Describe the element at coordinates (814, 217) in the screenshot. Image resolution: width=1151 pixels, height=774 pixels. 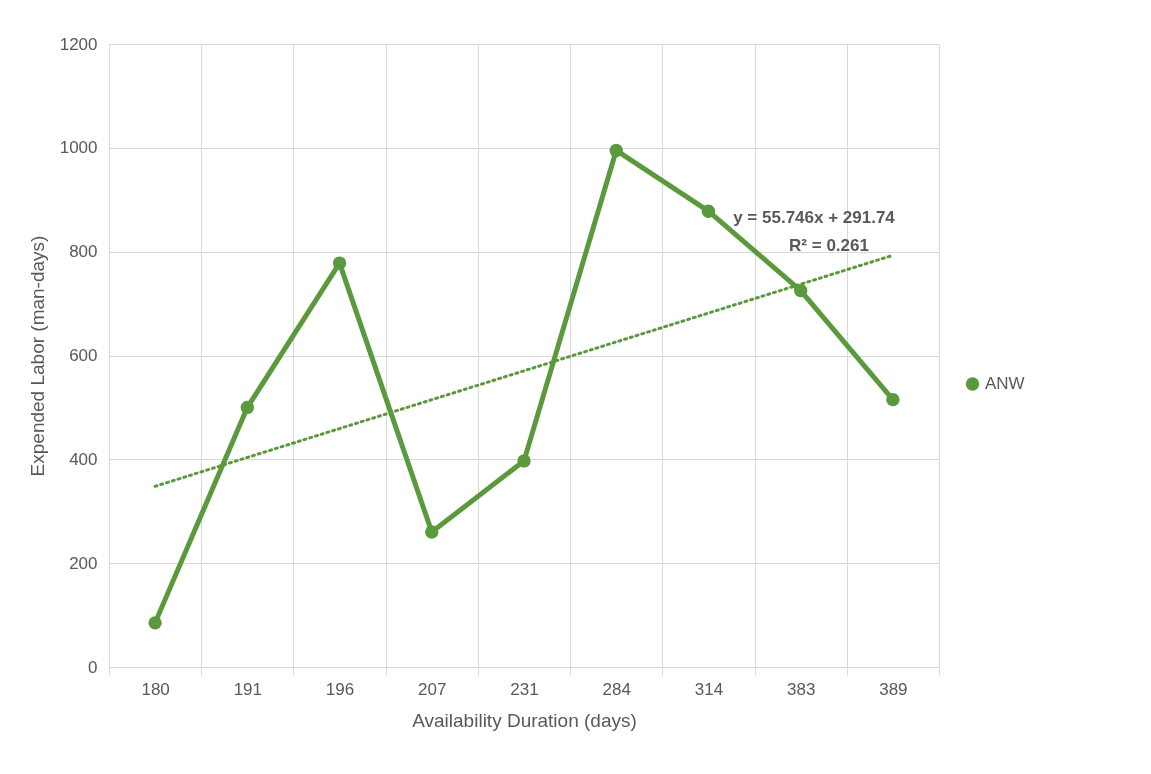
I see `annotation: y = 55.746x + 291.74` at that location.